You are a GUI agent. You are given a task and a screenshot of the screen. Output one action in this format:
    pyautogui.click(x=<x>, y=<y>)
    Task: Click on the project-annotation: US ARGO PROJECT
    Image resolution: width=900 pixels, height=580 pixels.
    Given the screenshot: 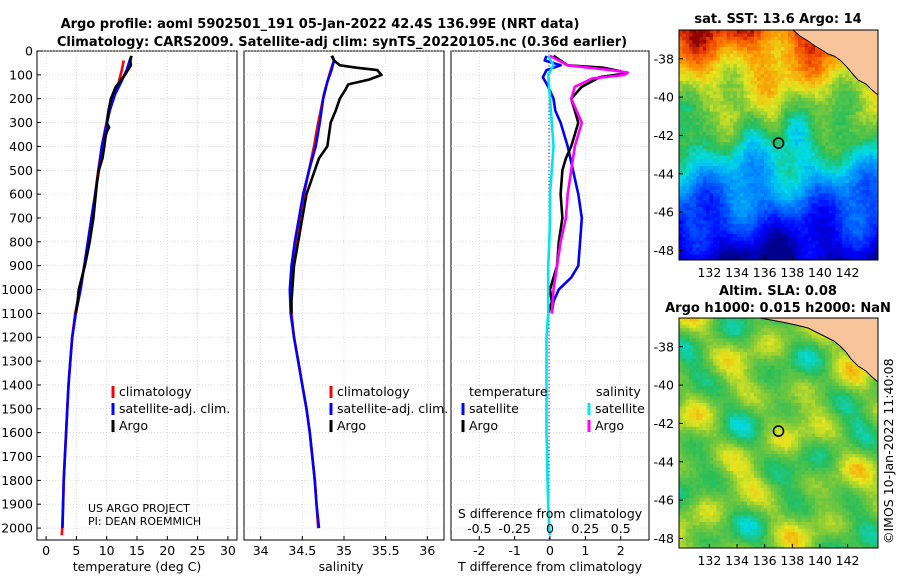 What is the action you would take?
    pyautogui.click(x=139, y=508)
    